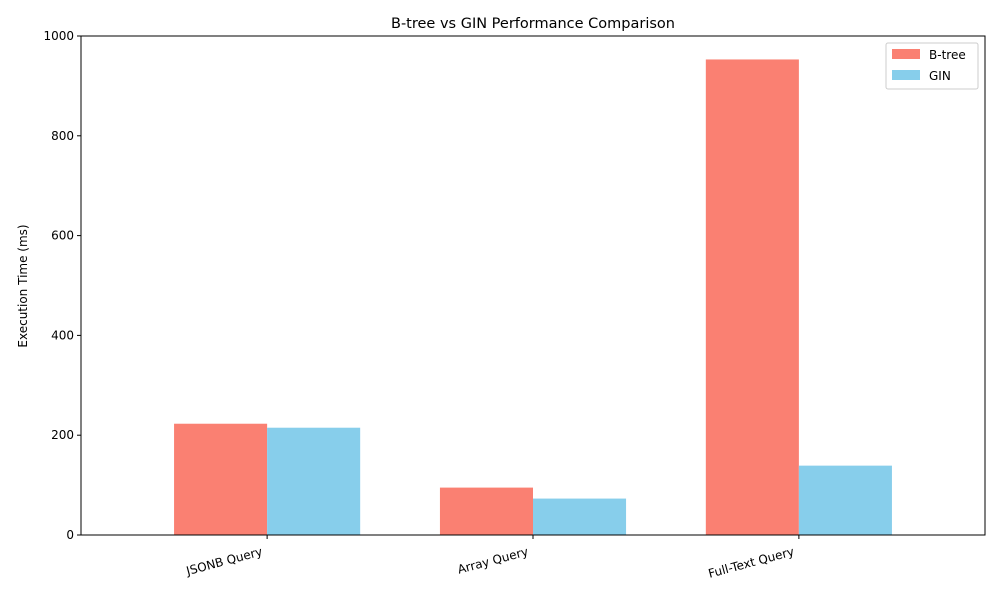 The image size is (1000, 600). What do you see at coordinates (62, 335) in the screenshot?
I see `y-tick-label: 400` at bounding box center [62, 335].